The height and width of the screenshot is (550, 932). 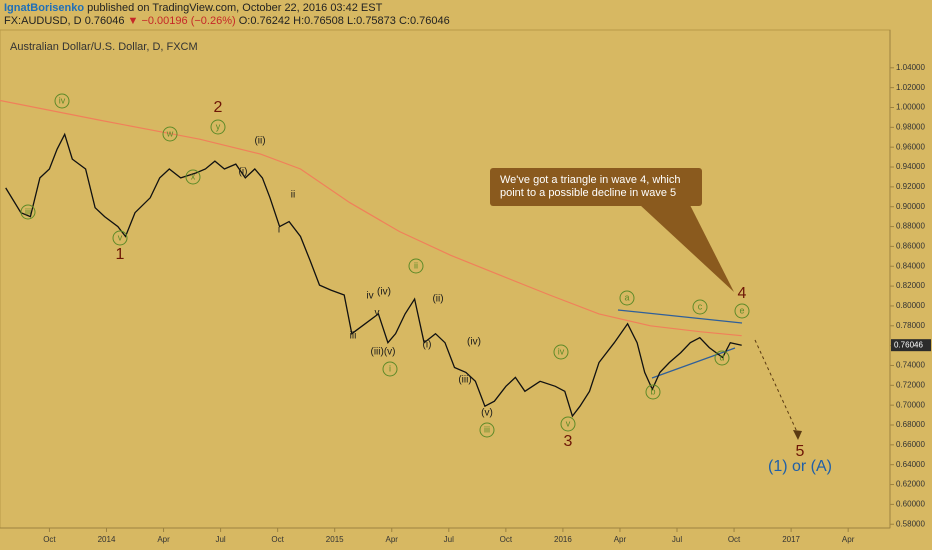 What do you see at coordinates (181, 21) in the screenshot?
I see `change: ▼ −0.00196 (−0.26%)` at bounding box center [181, 21].